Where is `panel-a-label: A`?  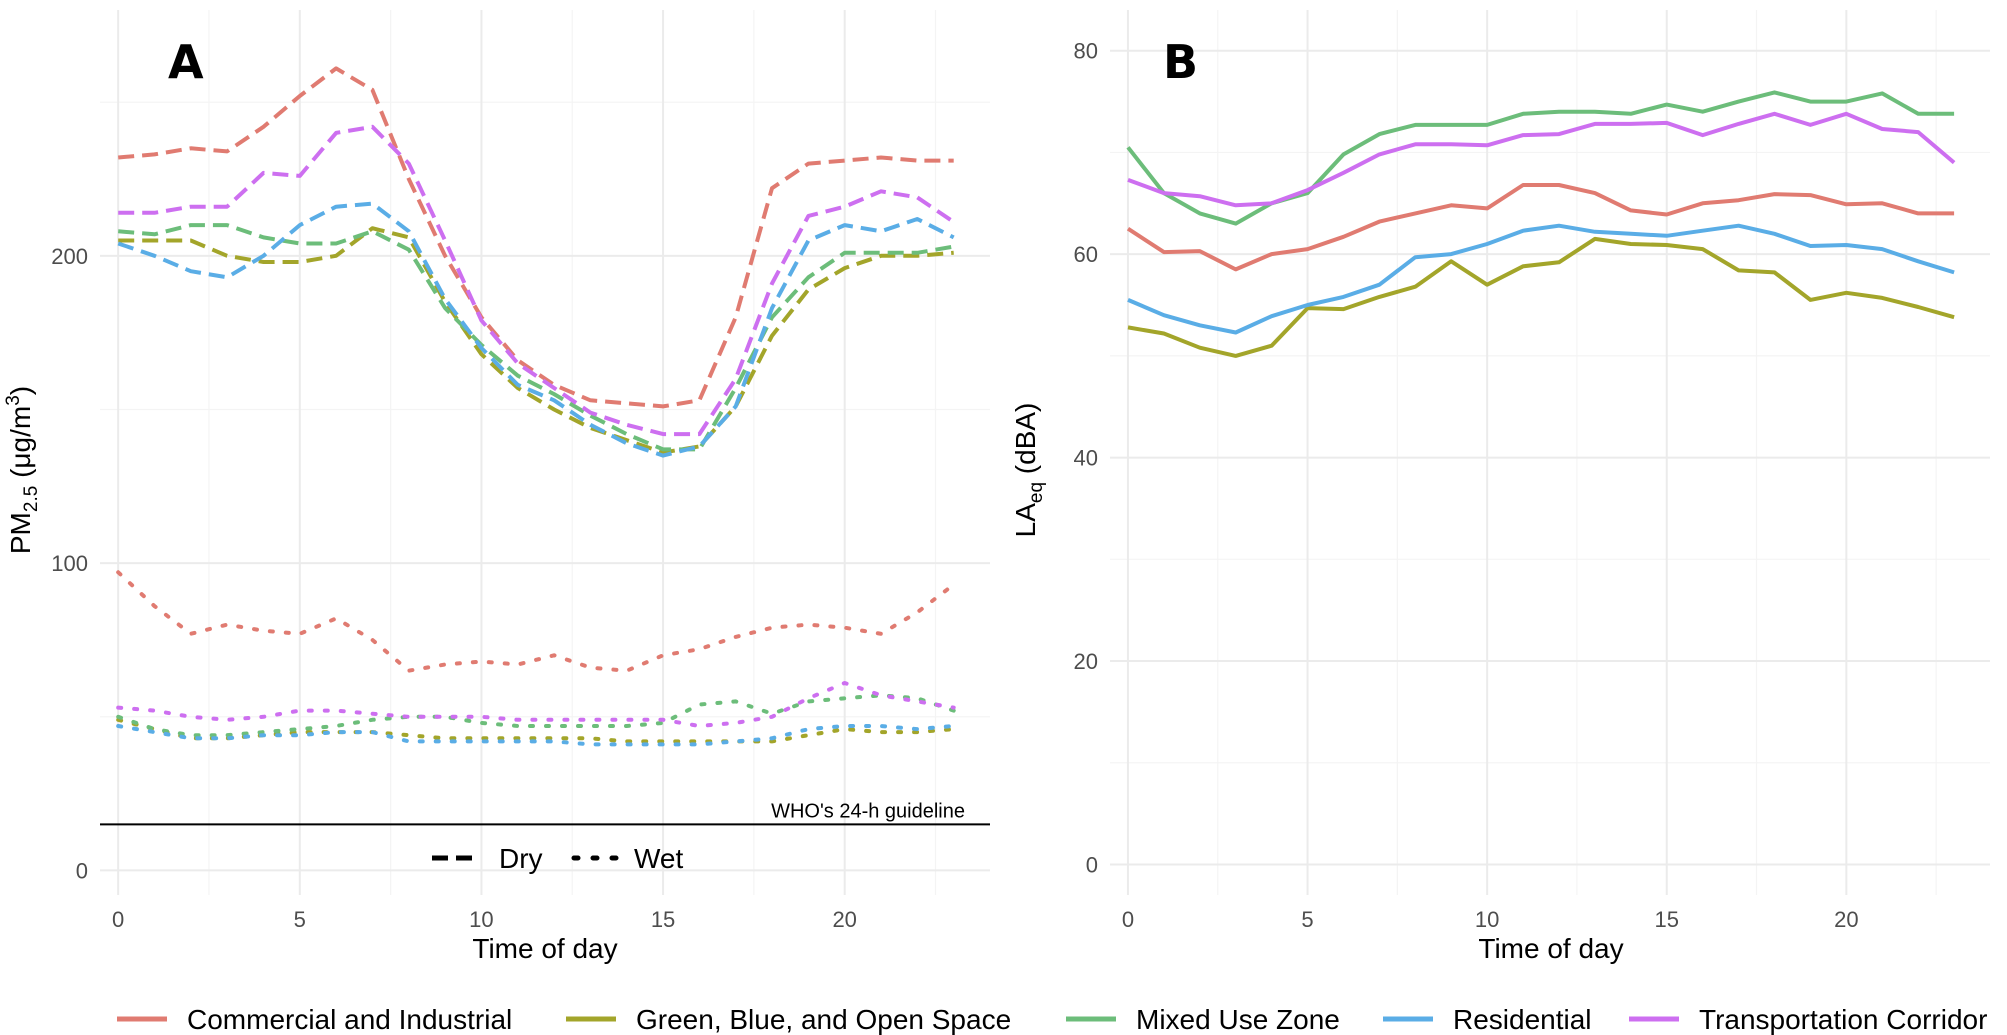
panel-a-label: A is located at coordinates (186, 62).